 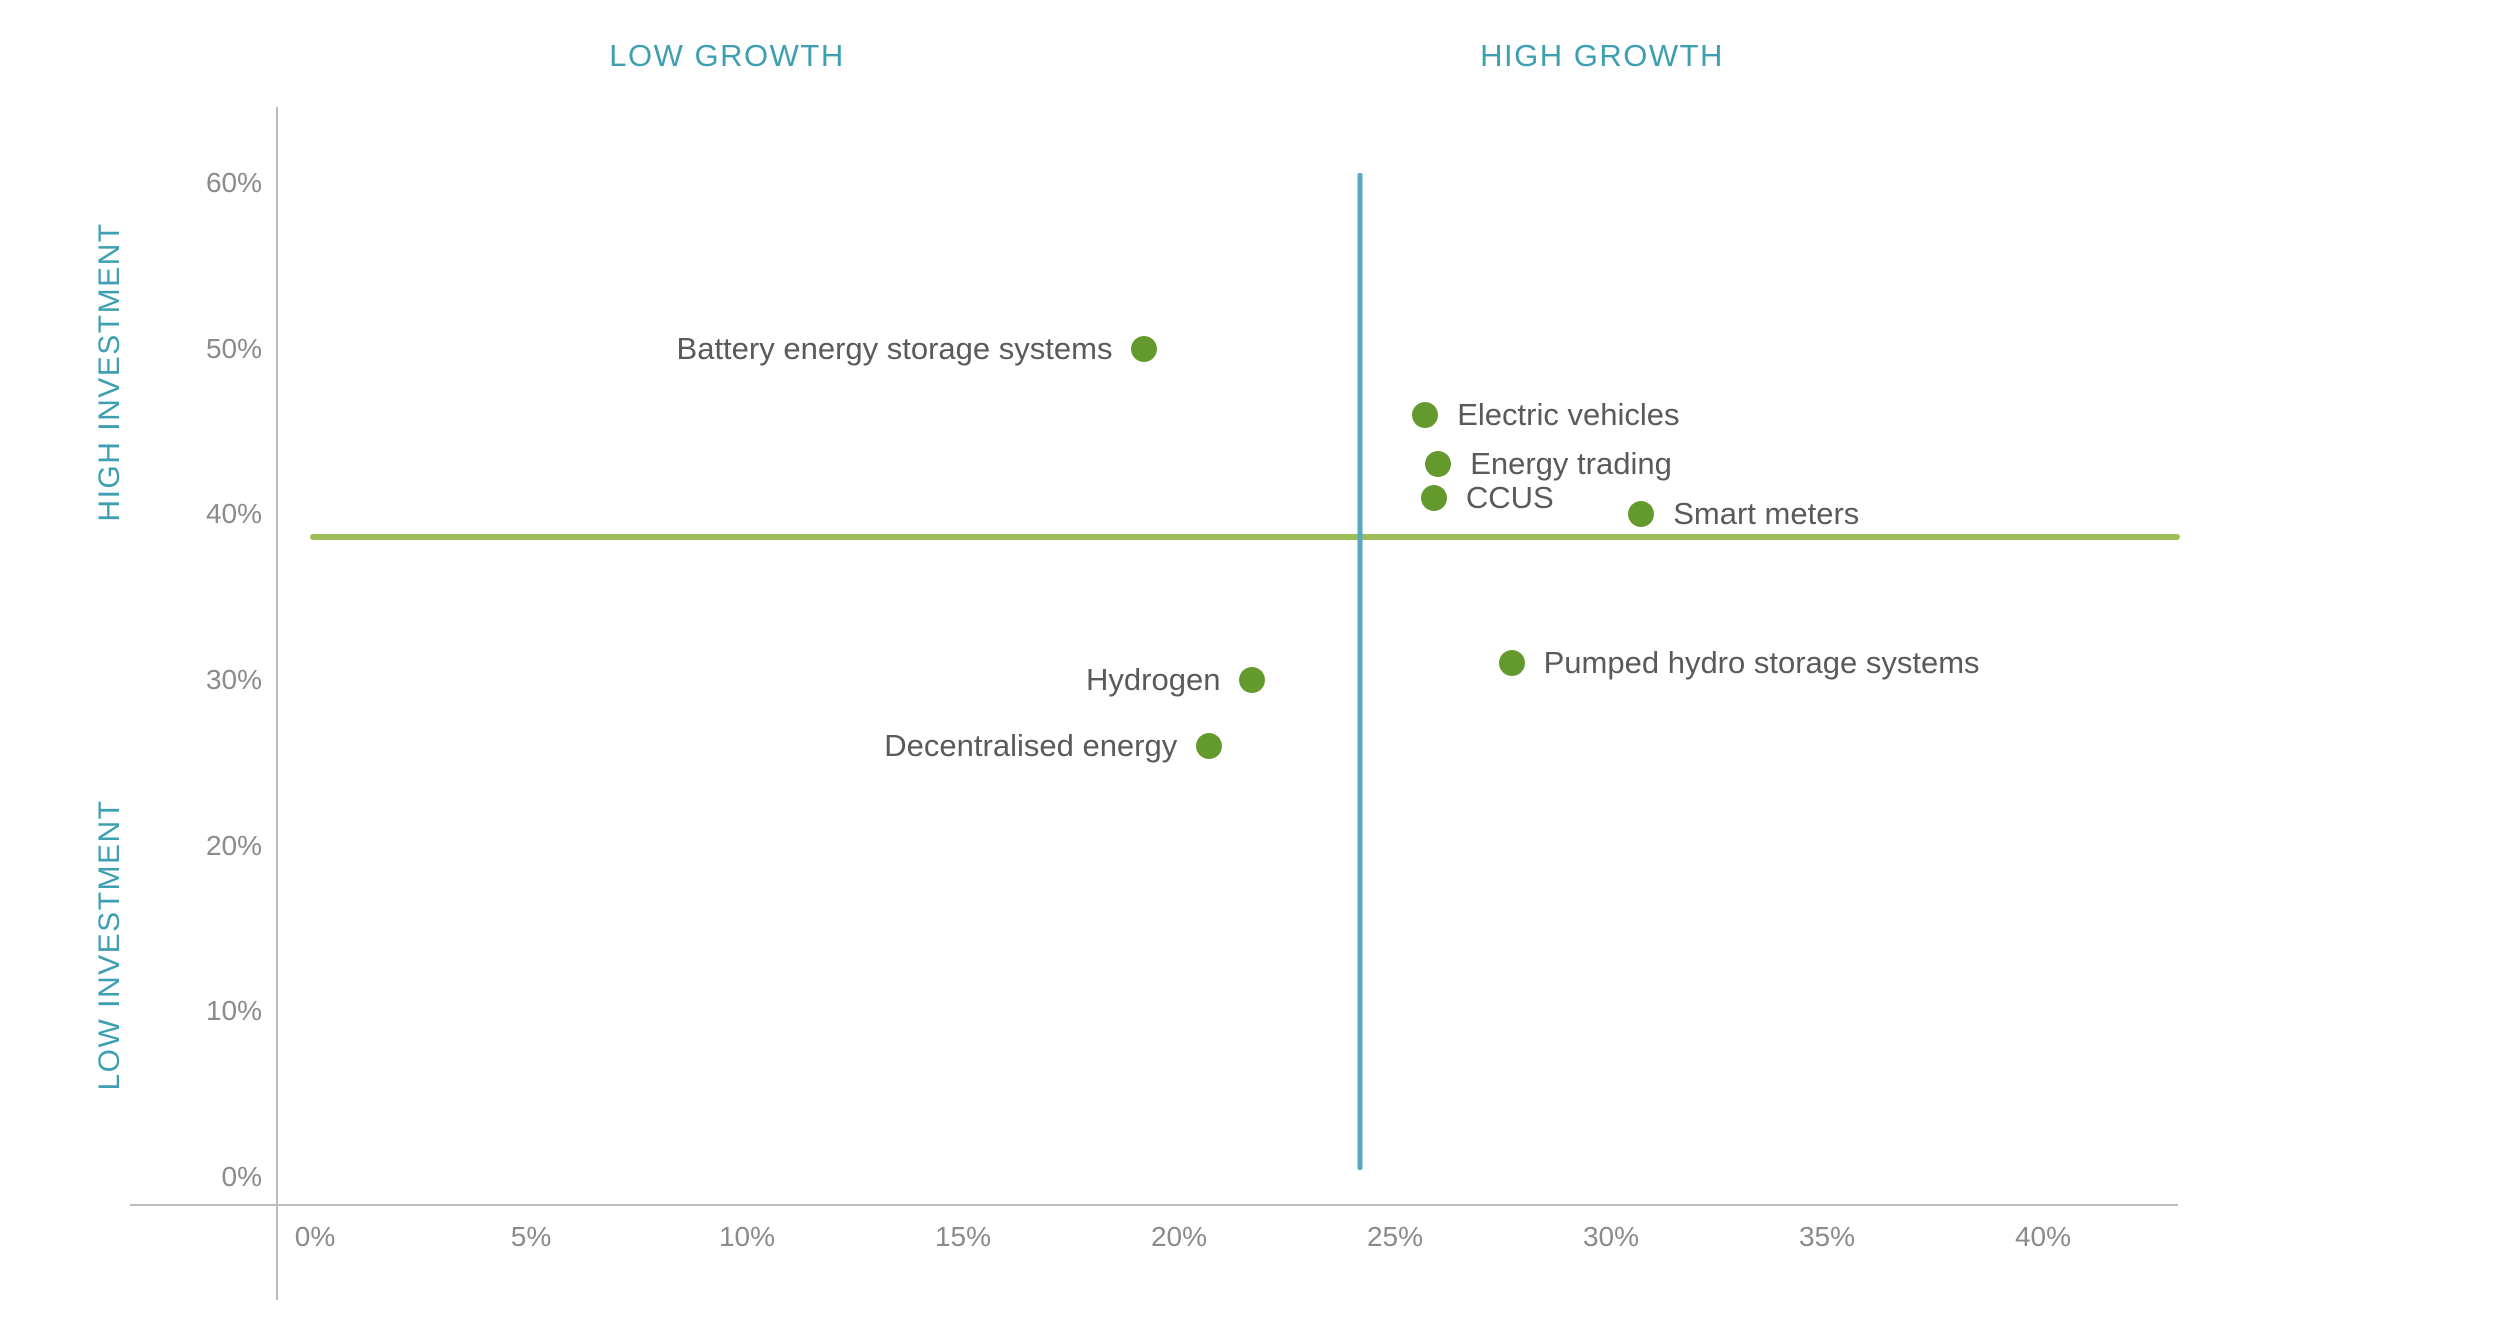 I want to click on x-tick-label-25: 25%, so click(x=1395, y=1236).